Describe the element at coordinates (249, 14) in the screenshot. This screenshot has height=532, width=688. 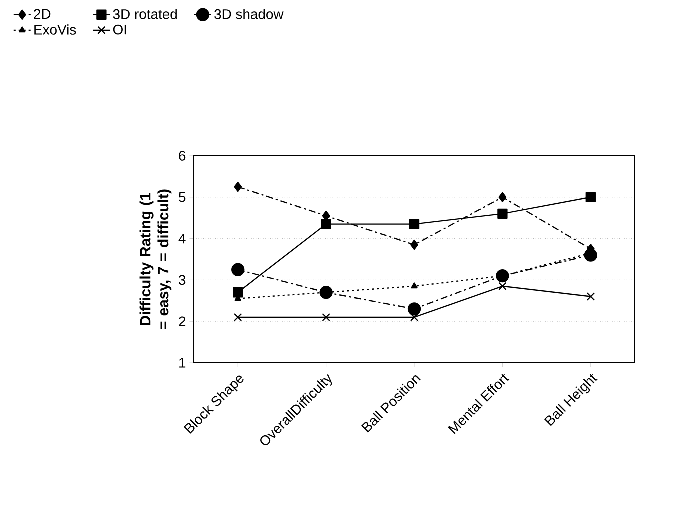
I see `legend-label: 3D shadow` at that location.